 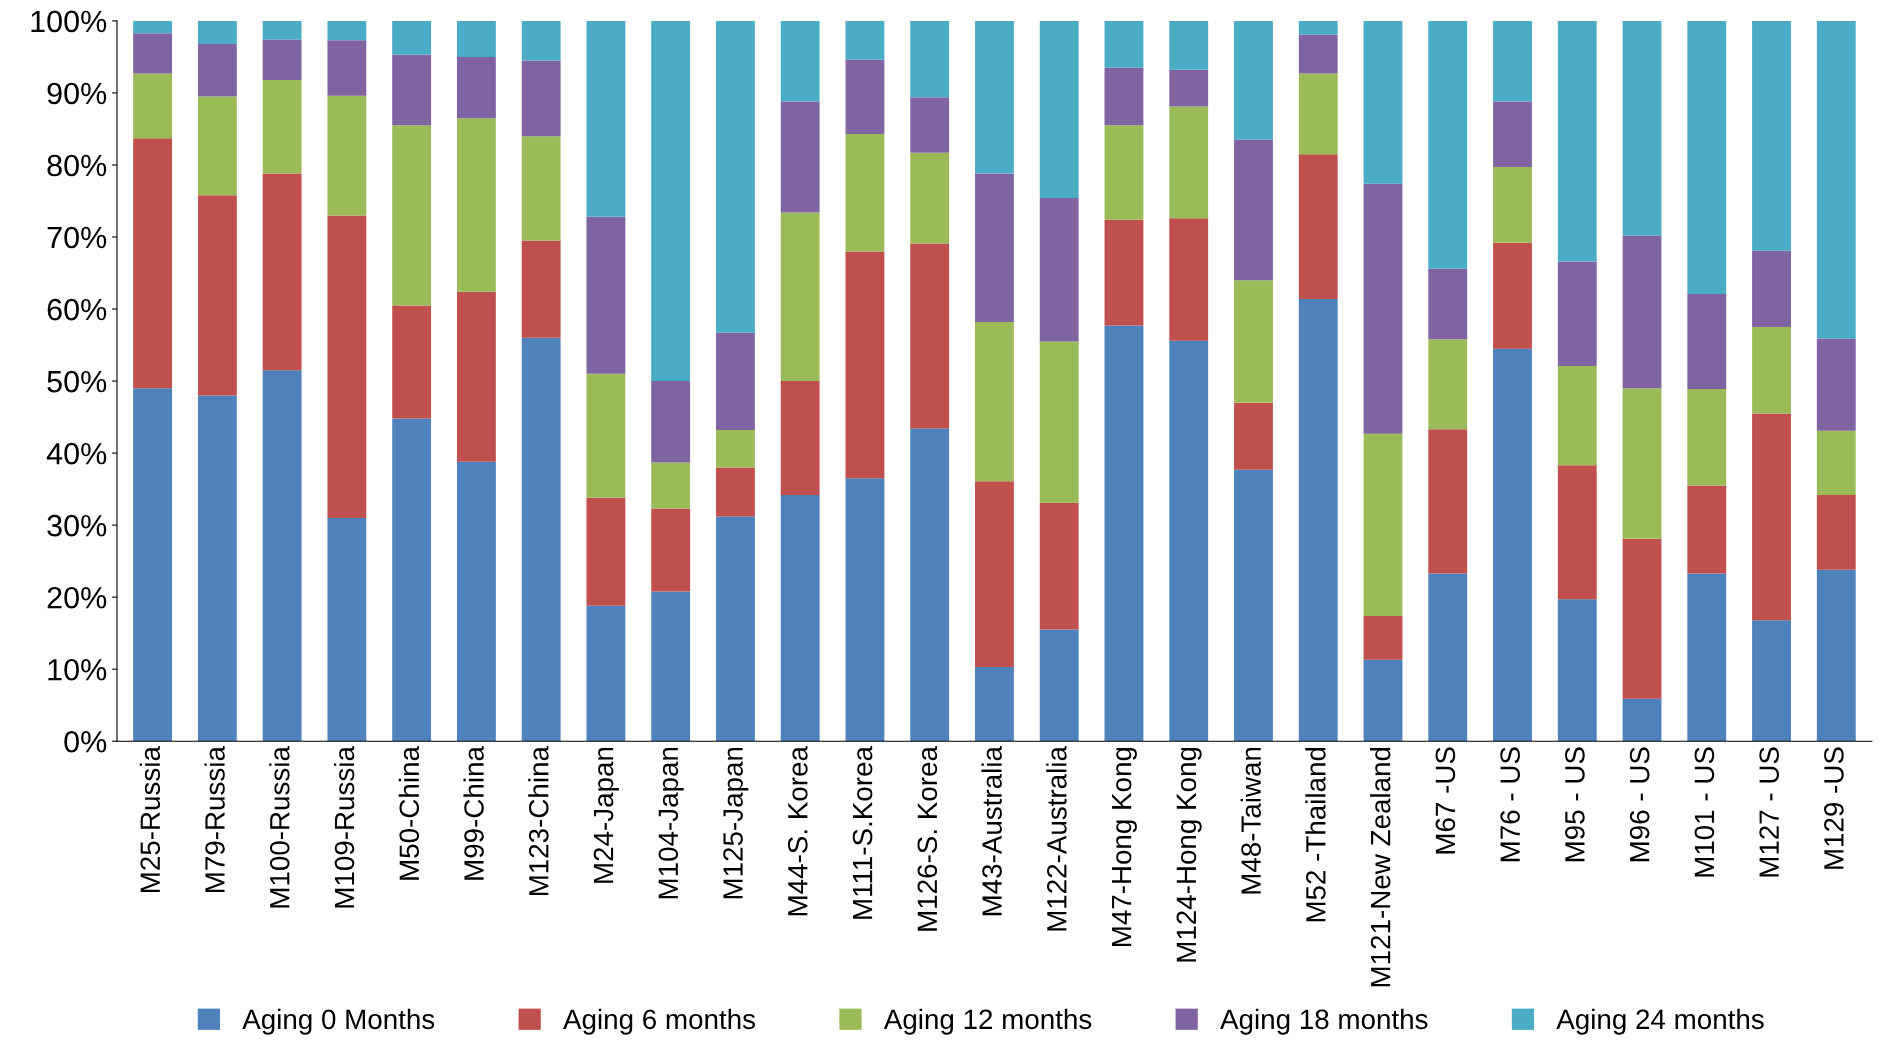 What do you see at coordinates (279, 827) in the screenshot?
I see `x-tick-label: M100-Russia` at bounding box center [279, 827].